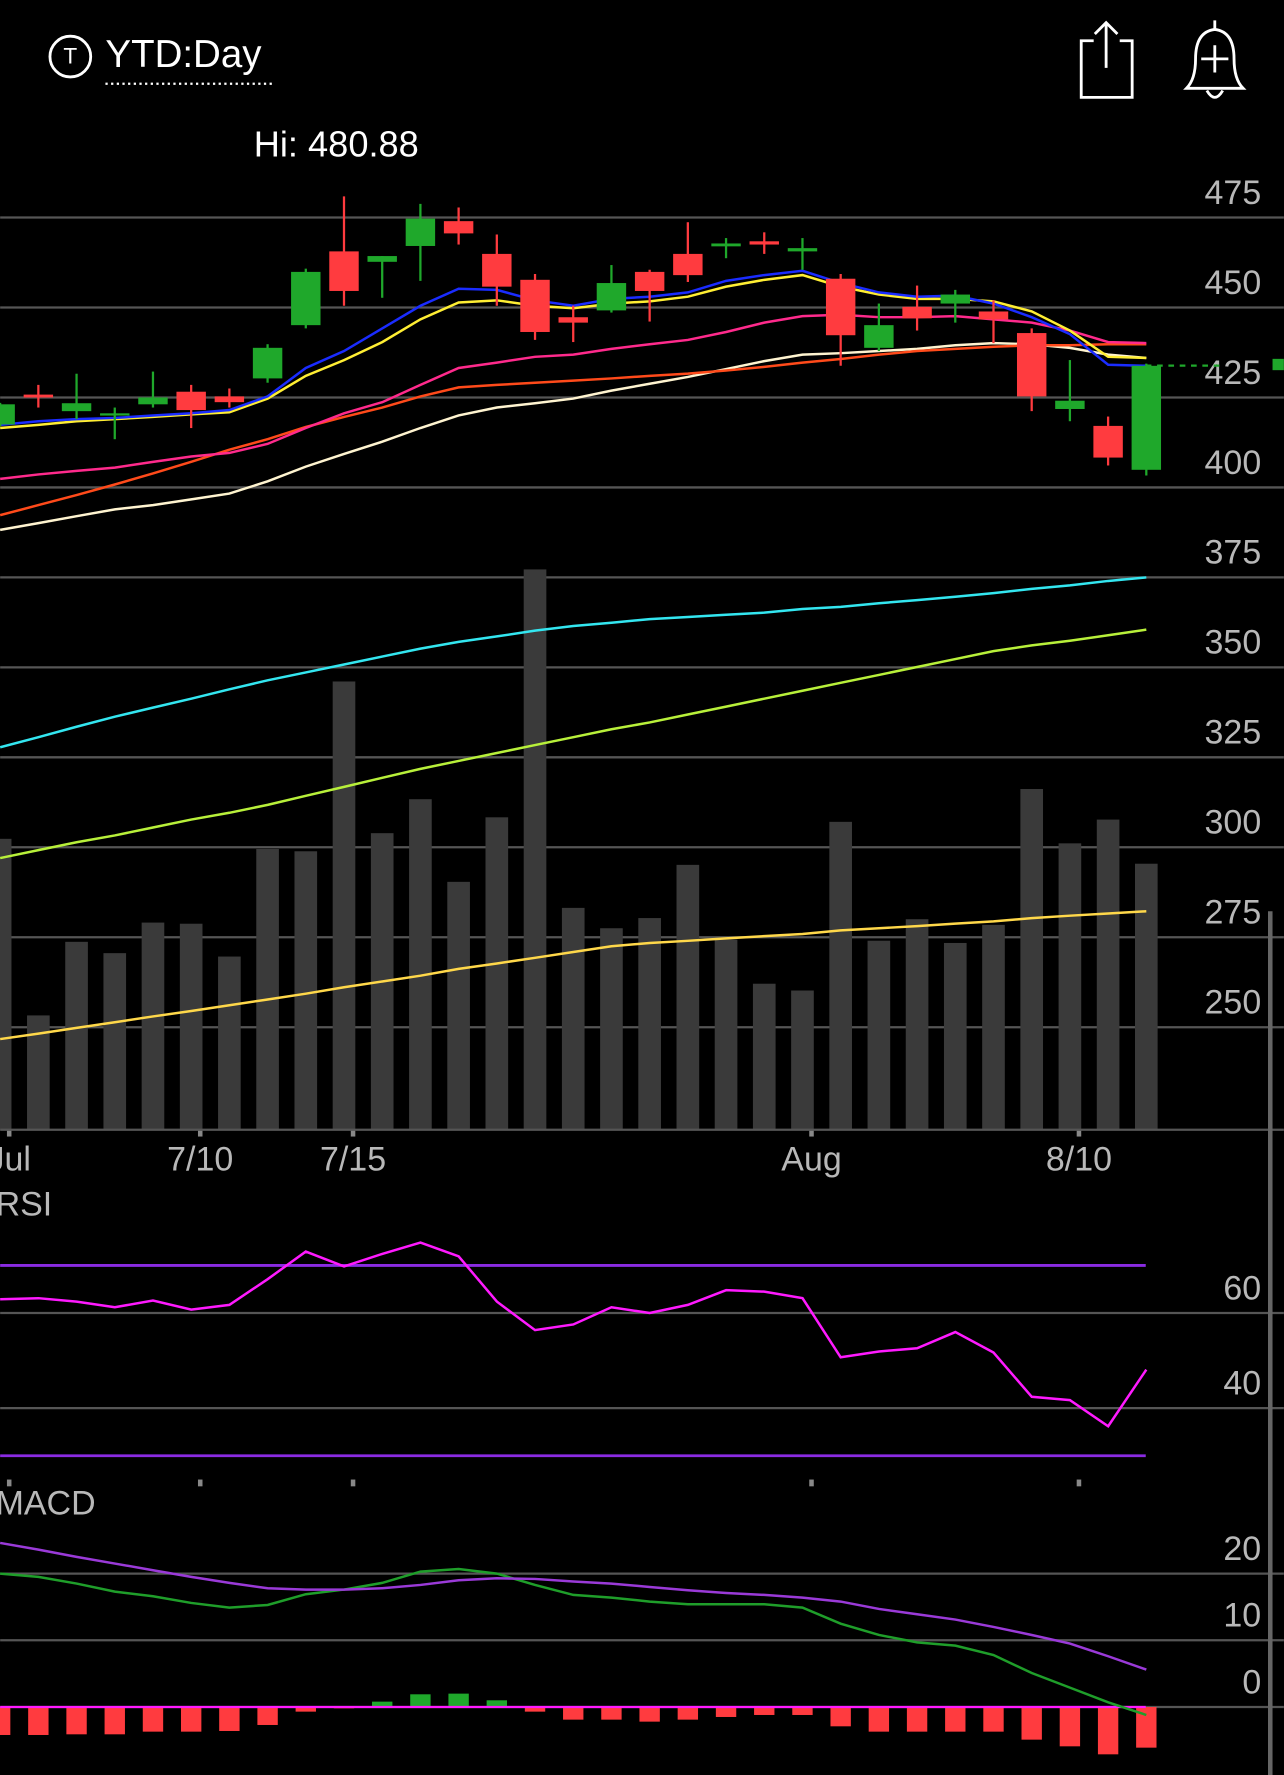 The height and width of the screenshot is (1775, 1284). I want to click on y-tick-label: 475, so click(1233, 193).